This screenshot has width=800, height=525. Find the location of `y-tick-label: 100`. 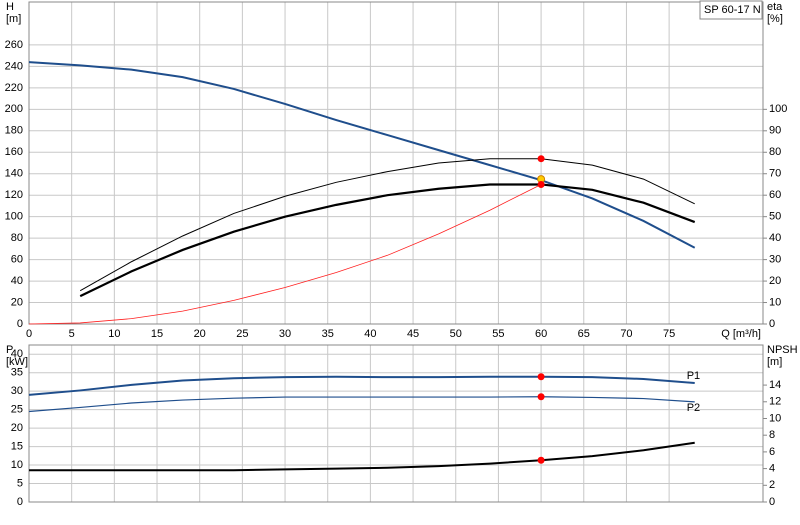

y-tick-label: 100 is located at coordinates (14, 217).